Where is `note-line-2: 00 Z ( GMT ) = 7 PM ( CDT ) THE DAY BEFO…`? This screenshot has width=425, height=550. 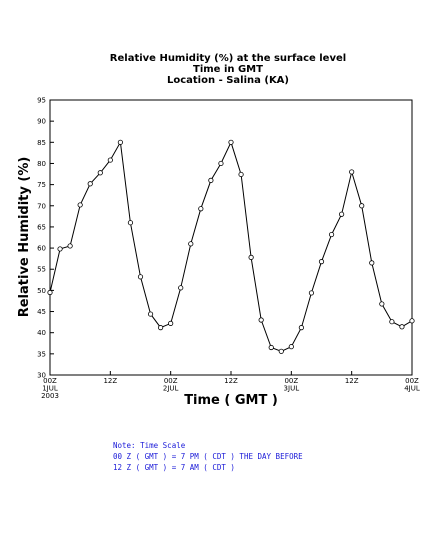
note-line-2: 00 Z ( GMT ) = 7 PM ( CDT ) THE DAY BEFO… is located at coordinates (208, 456).